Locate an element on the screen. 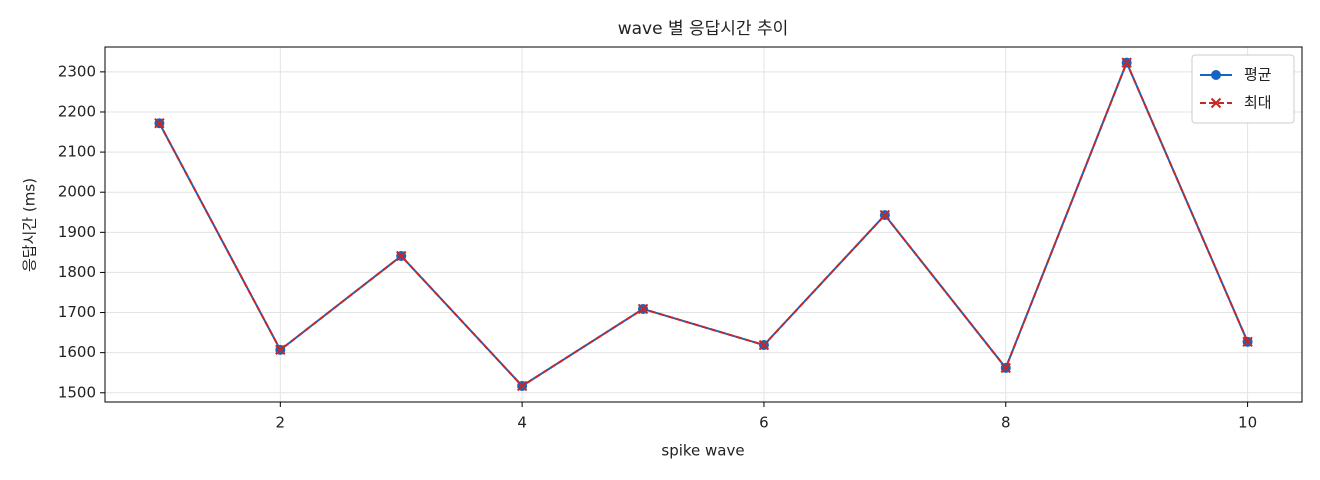 This screenshot has height=480, width=1320. y-tick-label: 2100 is located at coordinates (77, 152).